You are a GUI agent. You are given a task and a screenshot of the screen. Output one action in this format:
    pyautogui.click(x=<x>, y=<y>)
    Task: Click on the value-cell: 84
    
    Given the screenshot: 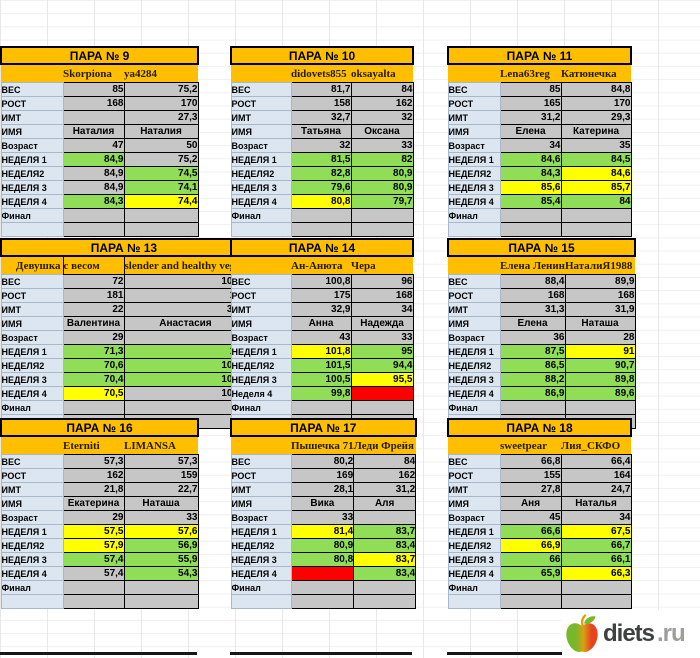 What is the action you would take?
    pyautogui.click(x=385, y=461)
    